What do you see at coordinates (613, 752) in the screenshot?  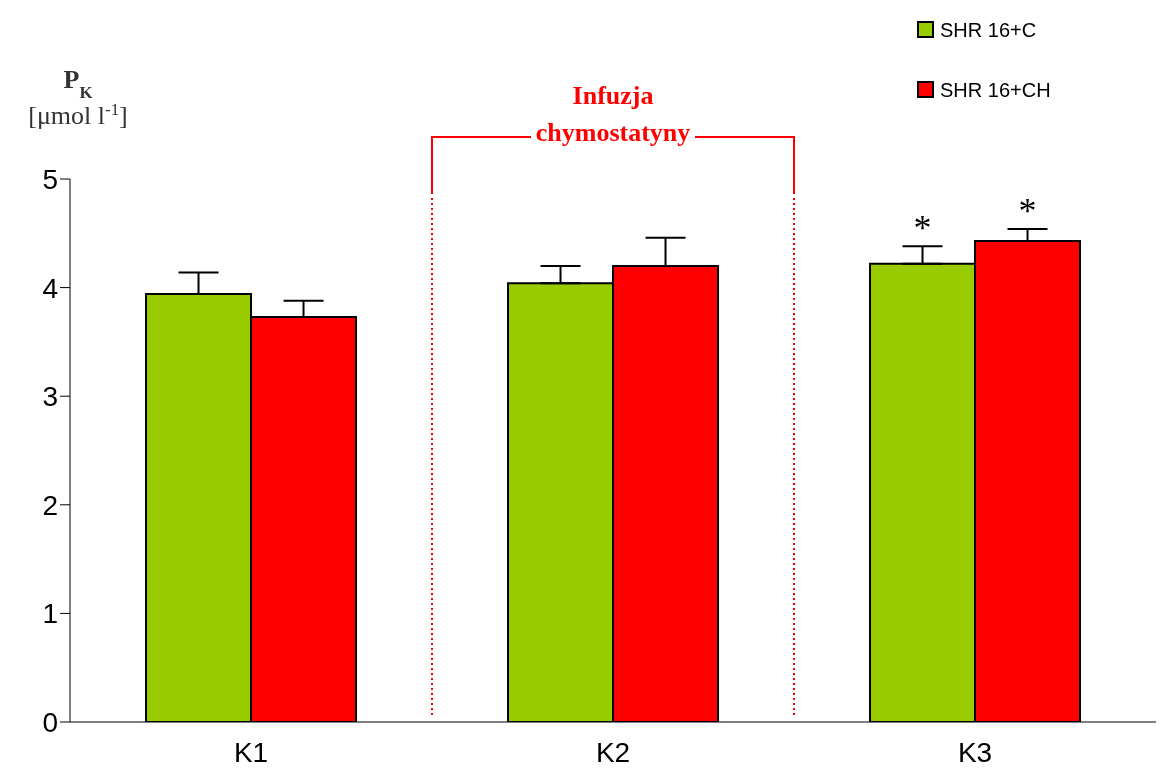 I see `x-tick-label: K2` at bounding box center [613, 752].